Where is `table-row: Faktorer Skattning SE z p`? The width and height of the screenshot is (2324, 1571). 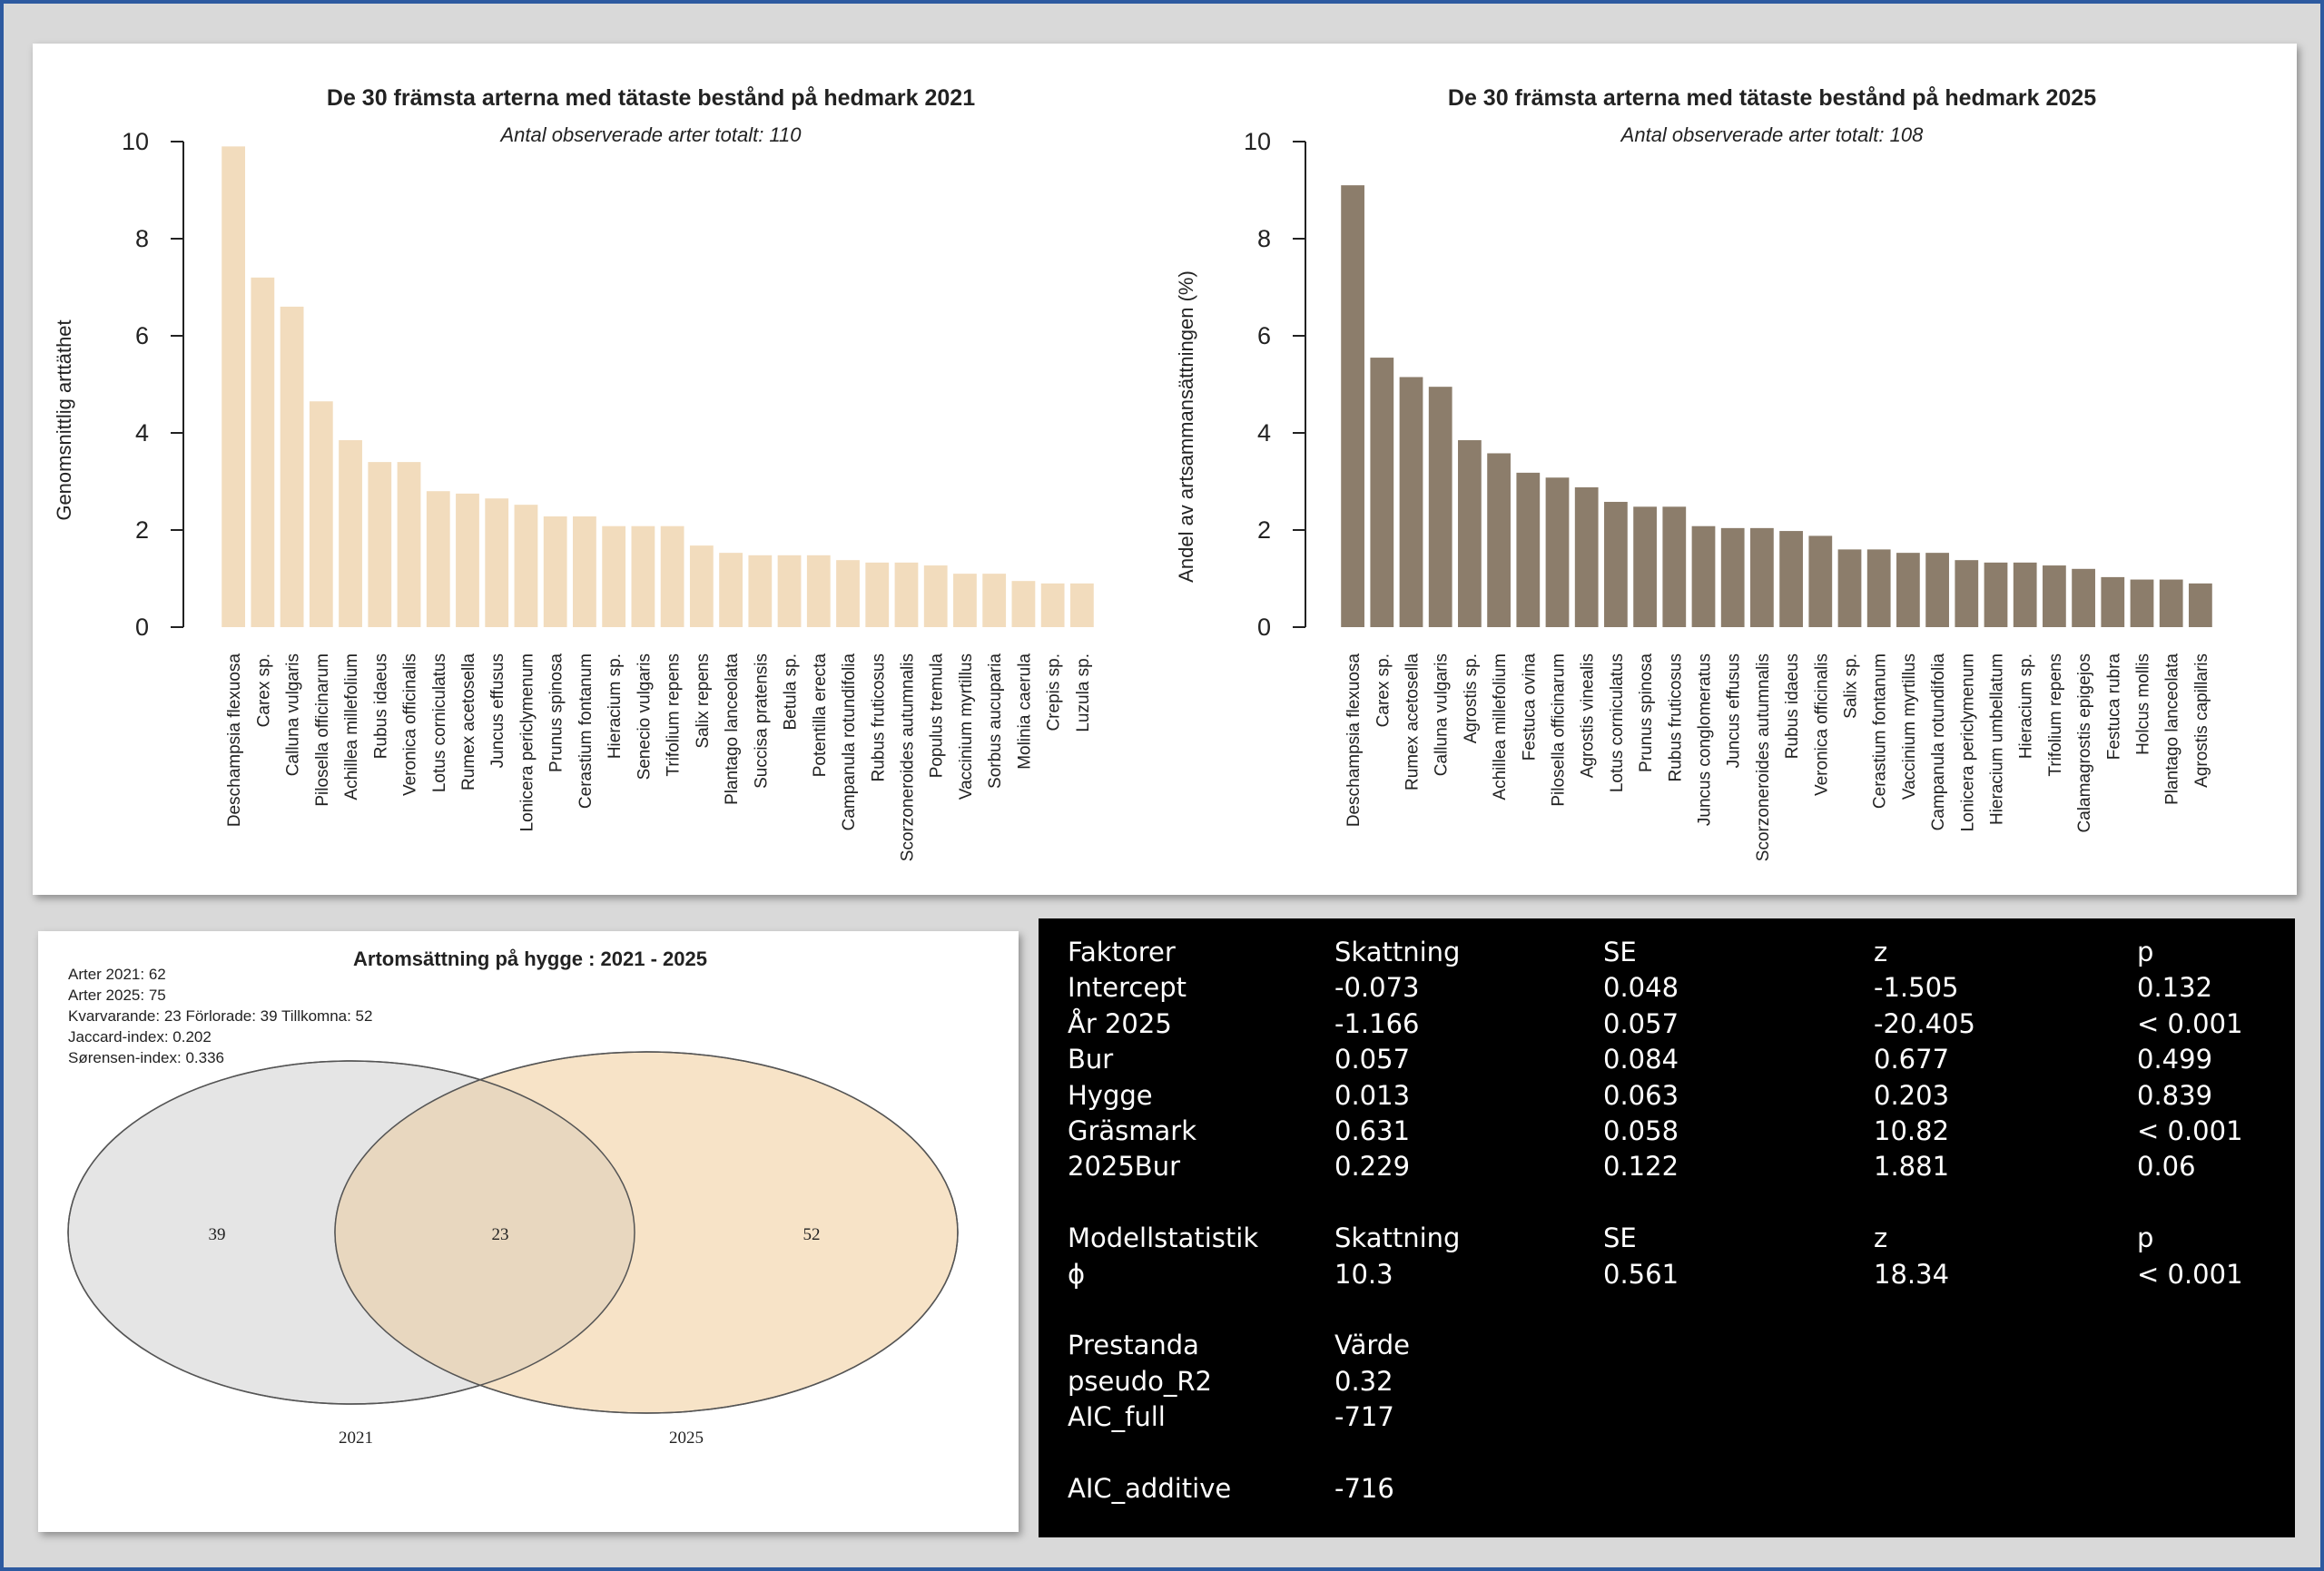 table-row: Faktorer Skattning SE z p is located at coordinates (1676, 952).